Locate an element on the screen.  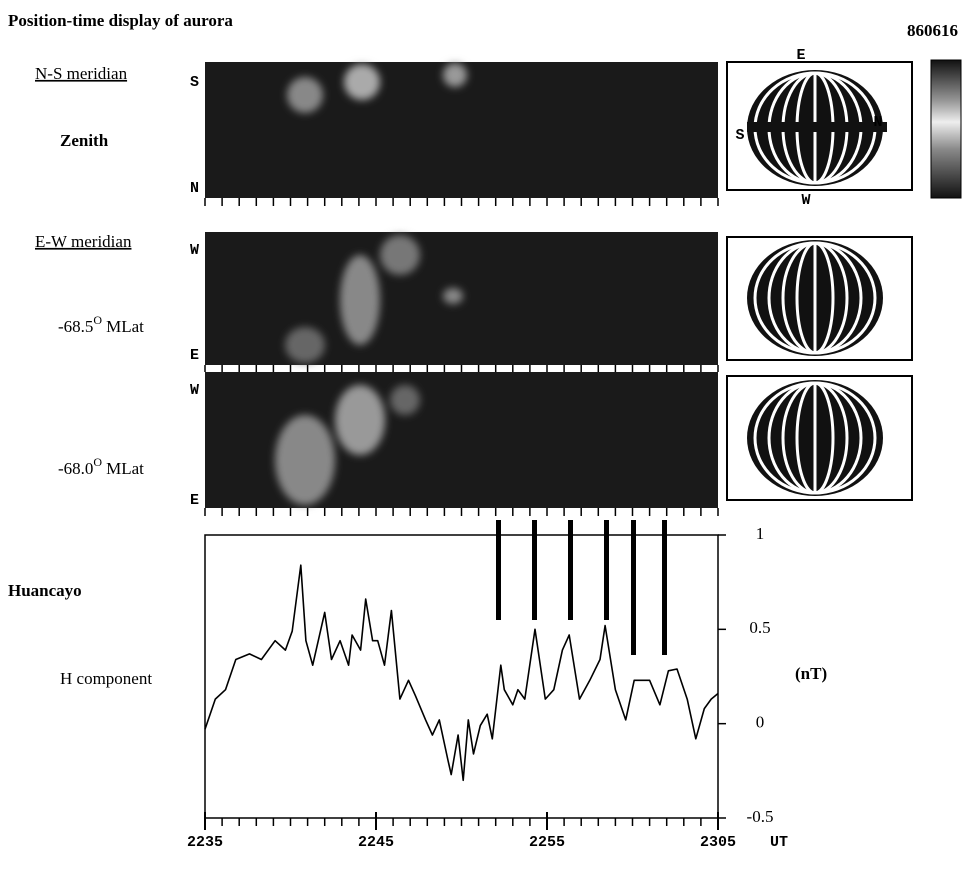
latitude: -68.5O MLat is located at coordinates (101, 324).